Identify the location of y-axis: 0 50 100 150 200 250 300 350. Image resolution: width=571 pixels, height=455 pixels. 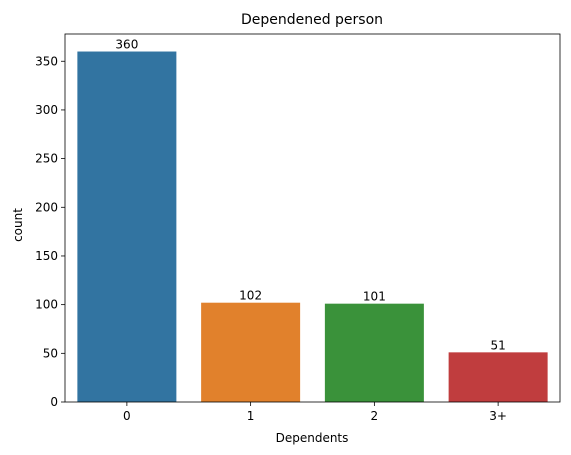
(50, 231).